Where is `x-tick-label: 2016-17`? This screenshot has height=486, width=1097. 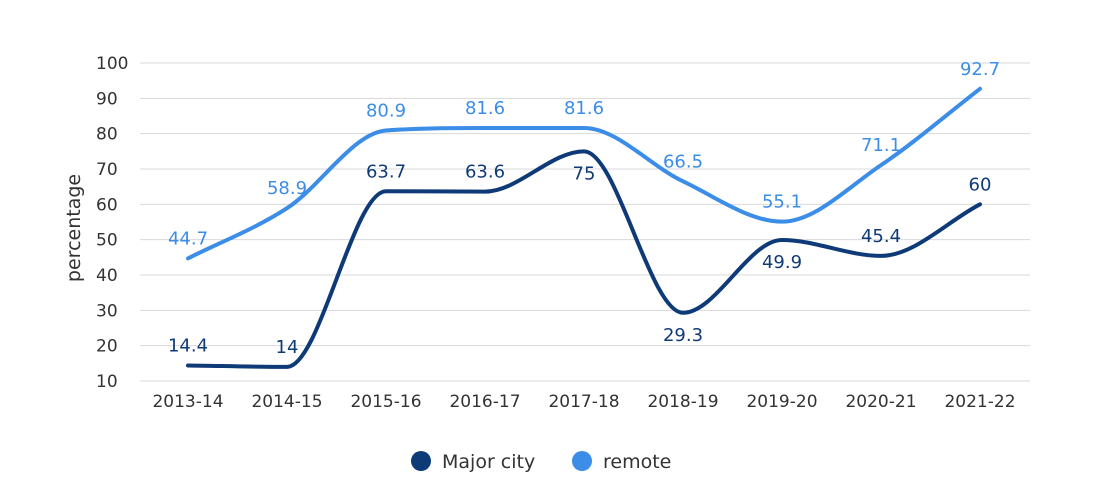 x-tick-label: 2016-17 is located at coordinates (484, 402).